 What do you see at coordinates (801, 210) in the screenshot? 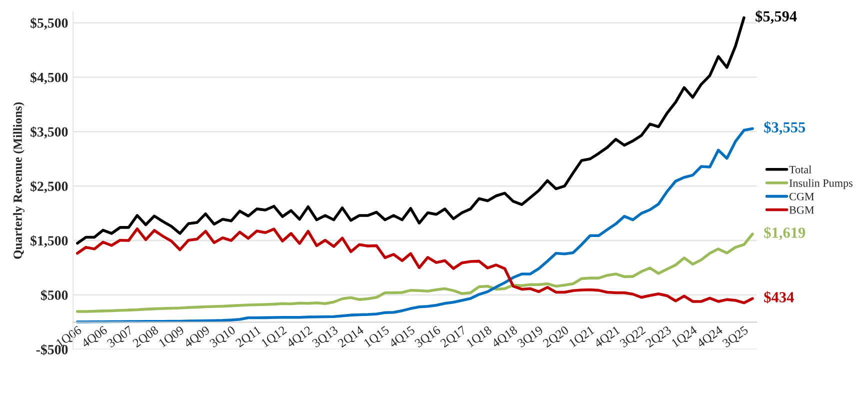
I see `legend-label: BGM` at bounding box center [801, 210].